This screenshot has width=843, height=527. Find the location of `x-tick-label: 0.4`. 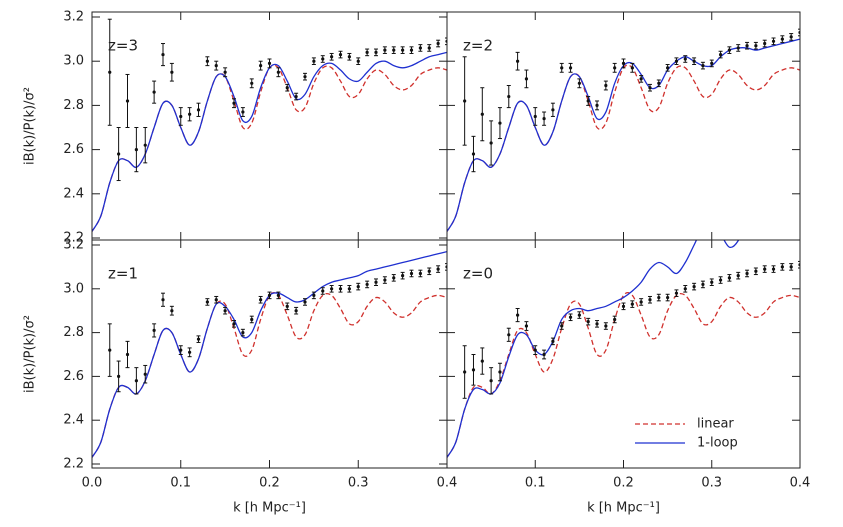

x-tick-label: 0.4 is located at coordinates (800, 483).